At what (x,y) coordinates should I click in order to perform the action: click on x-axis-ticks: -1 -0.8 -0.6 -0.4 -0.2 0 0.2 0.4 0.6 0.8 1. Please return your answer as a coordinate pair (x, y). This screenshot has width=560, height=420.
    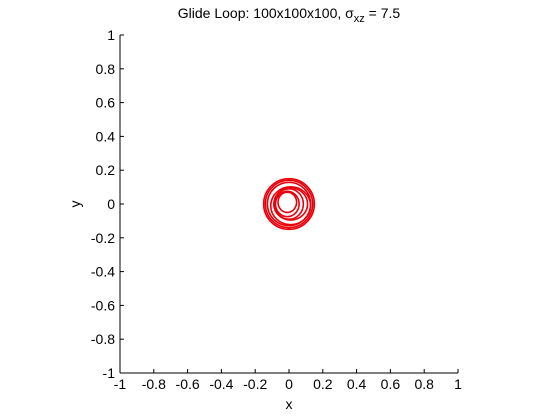
    Looking at the image, I should click on (288, 380).